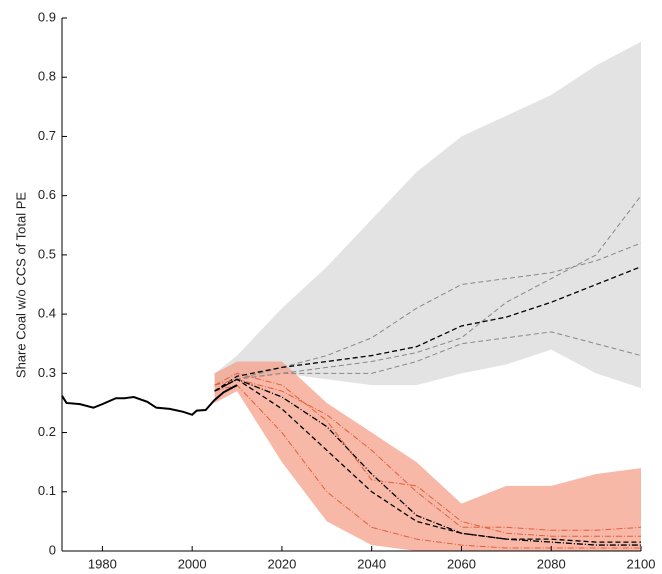 This screenshot has width=662, height=574. Describe the element at coordinates (47, 490) in the screenshot. I see `y-tick-label: 0.1` at that location.